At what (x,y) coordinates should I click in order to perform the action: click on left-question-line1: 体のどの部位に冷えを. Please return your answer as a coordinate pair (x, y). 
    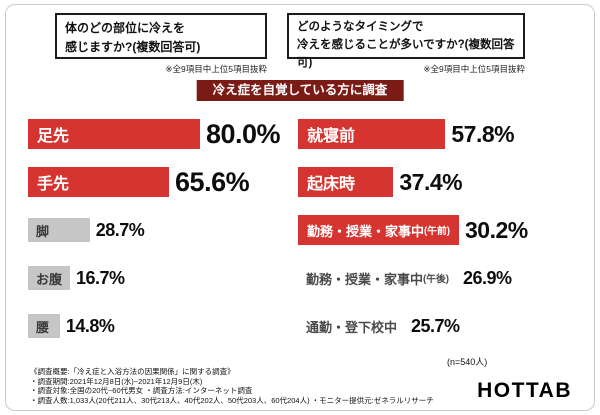
    Looking at the image, I should click on (125, 28).